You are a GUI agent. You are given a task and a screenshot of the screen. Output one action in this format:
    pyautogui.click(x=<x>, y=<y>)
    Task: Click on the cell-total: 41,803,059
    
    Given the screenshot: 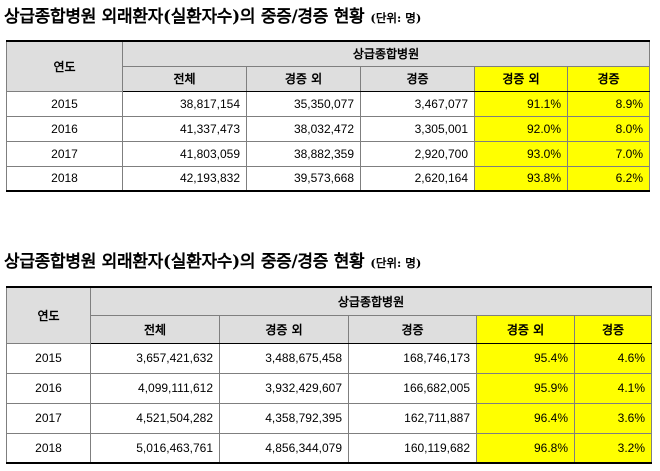 What is the action you would take?
    pyautogui.click(x=184, y=153)
    